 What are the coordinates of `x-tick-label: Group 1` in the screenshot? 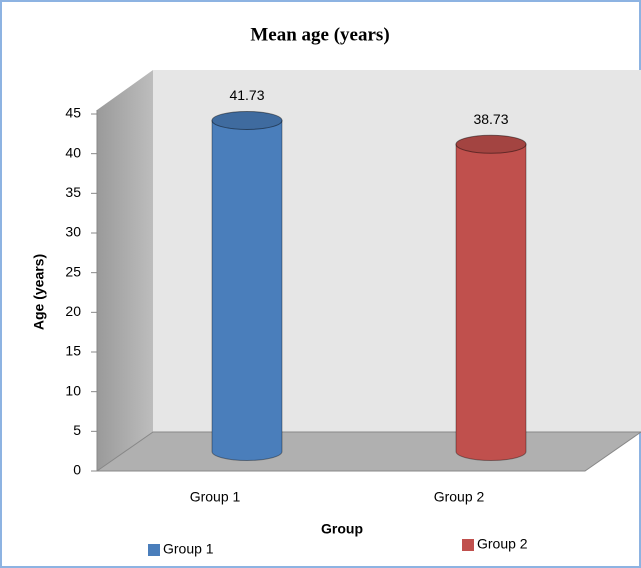 It's located at (215, 497).